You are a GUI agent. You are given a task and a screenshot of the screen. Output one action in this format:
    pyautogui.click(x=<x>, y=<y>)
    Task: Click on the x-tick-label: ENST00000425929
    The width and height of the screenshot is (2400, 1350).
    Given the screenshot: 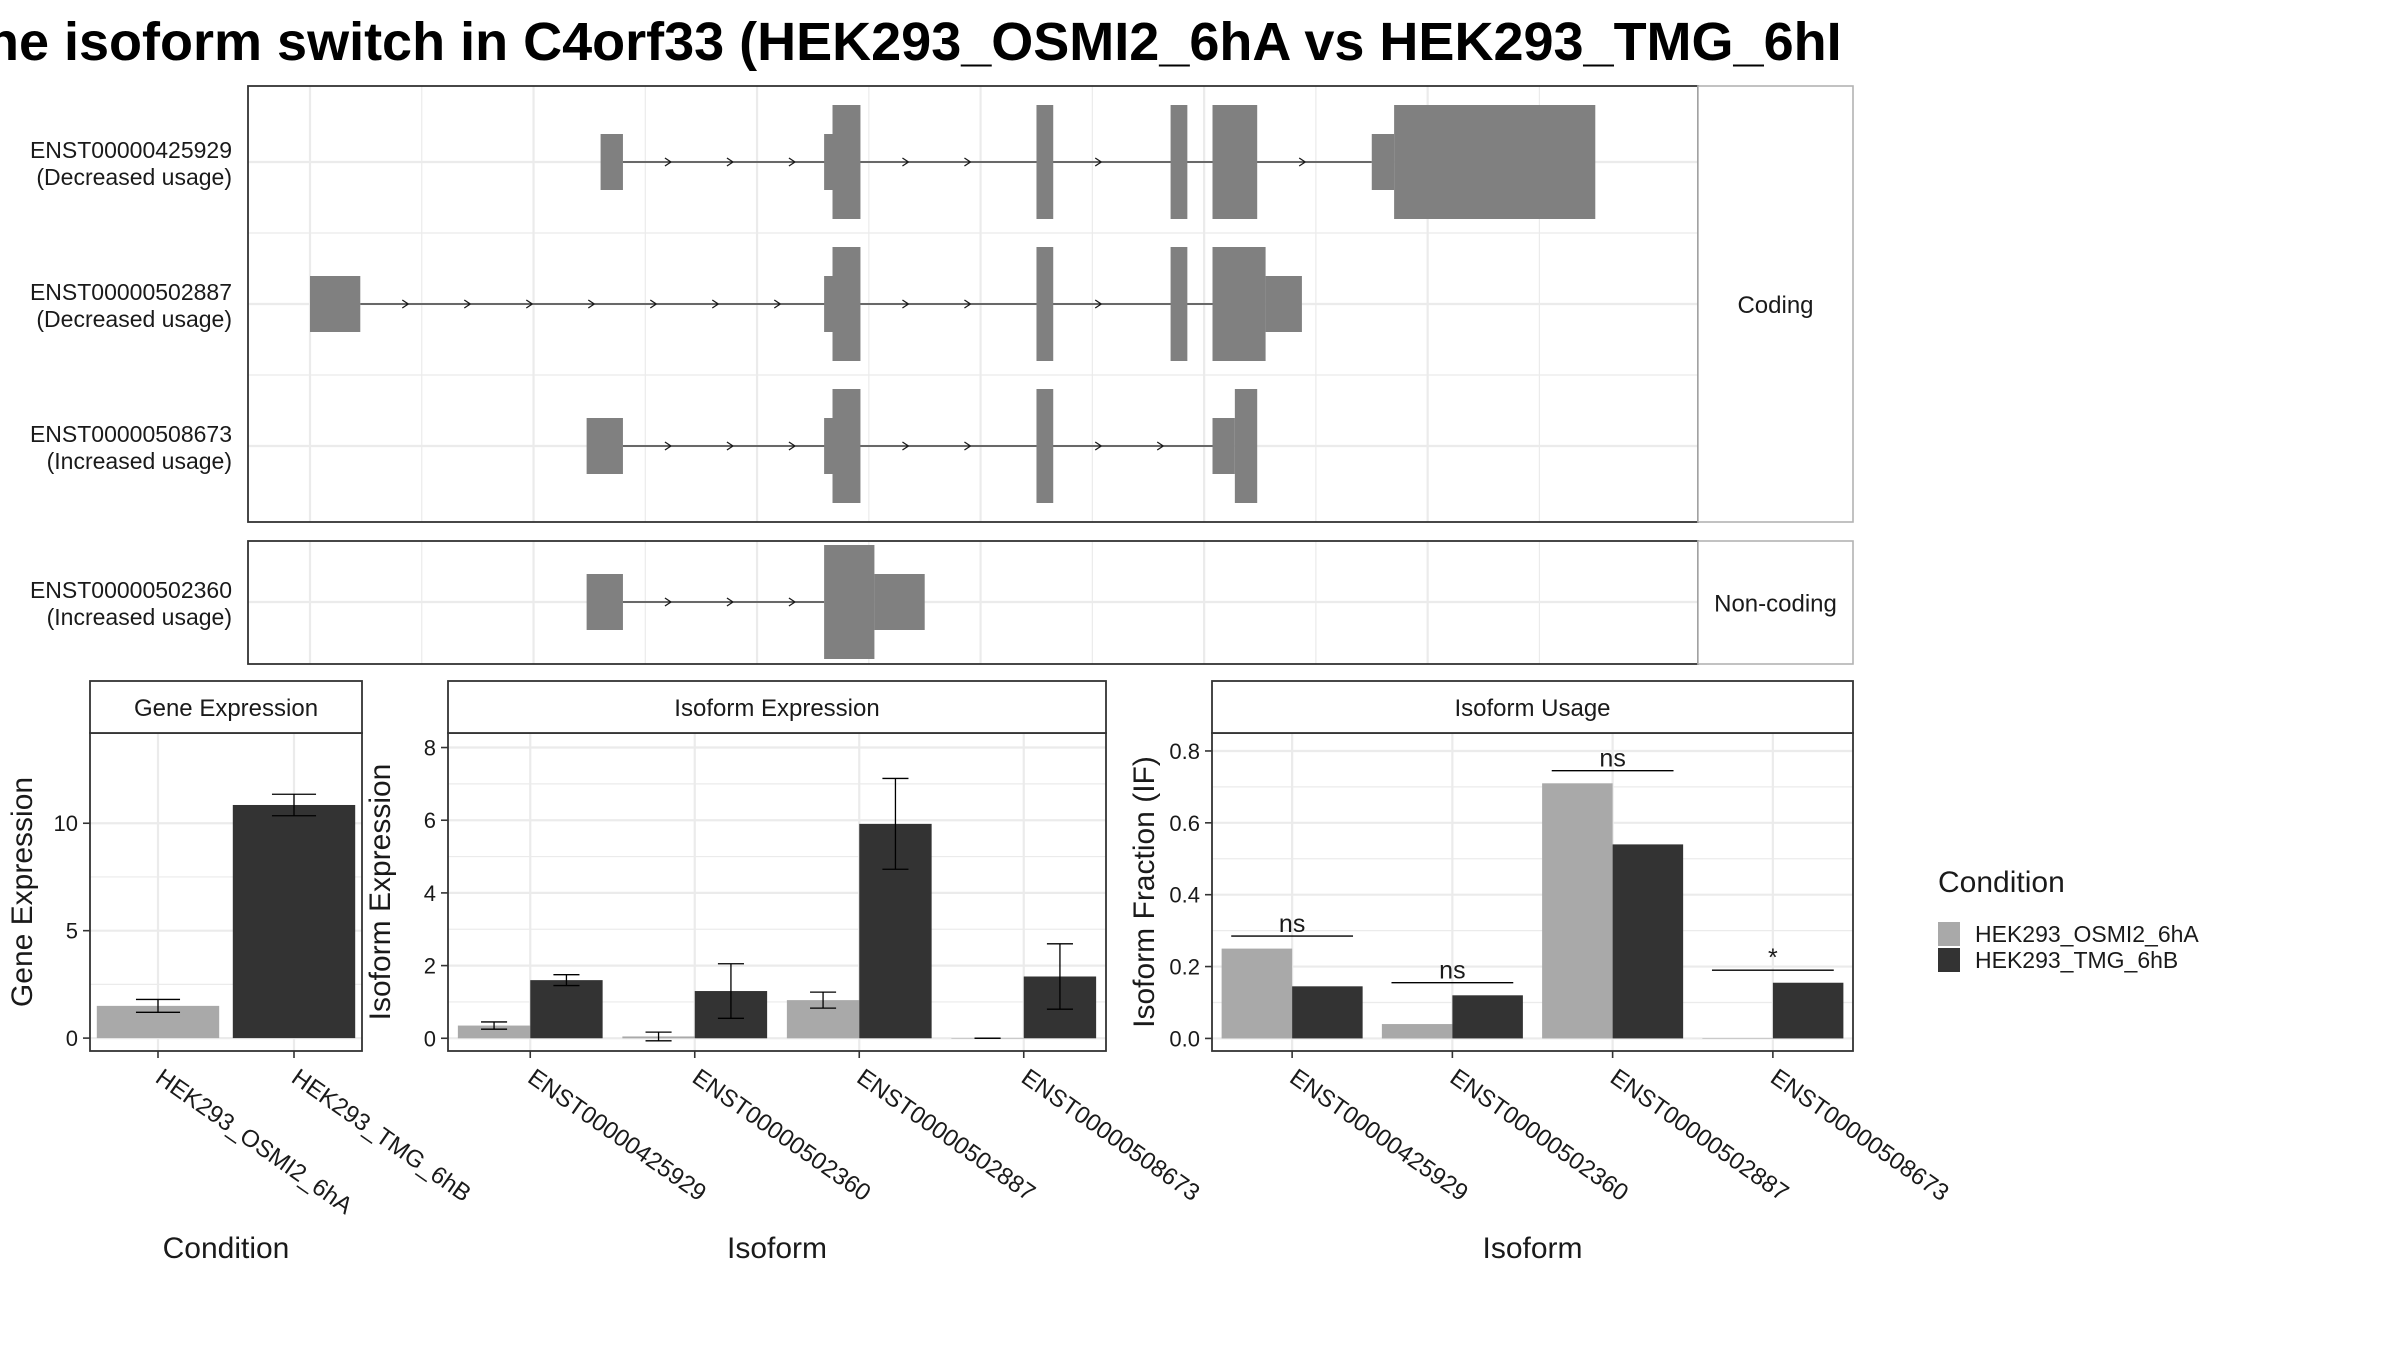 What is the action you would take?
    pyautogui.click(x=617, y=1135)
    